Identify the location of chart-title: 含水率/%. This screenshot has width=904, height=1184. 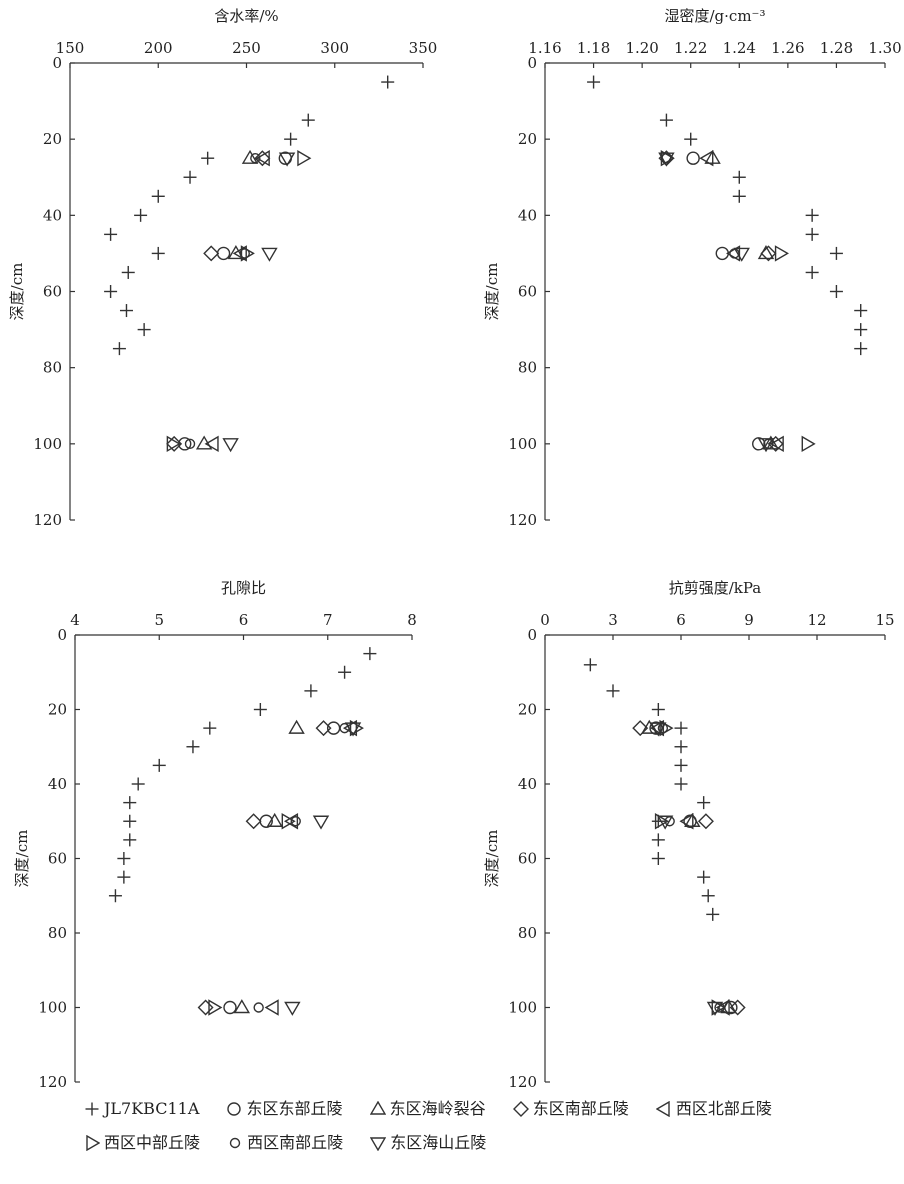
(246, 16).